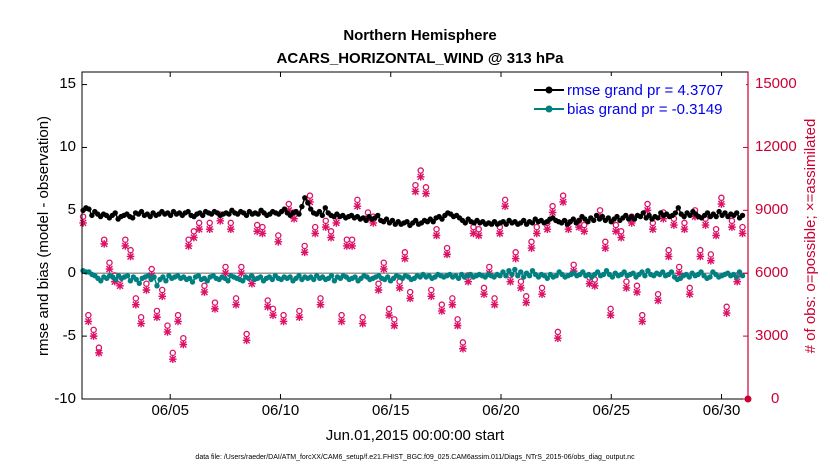  Describe the element at coordinates (776, 83) in the screenshot. I see `y-right-tick-label-15000: 15000` at that location.